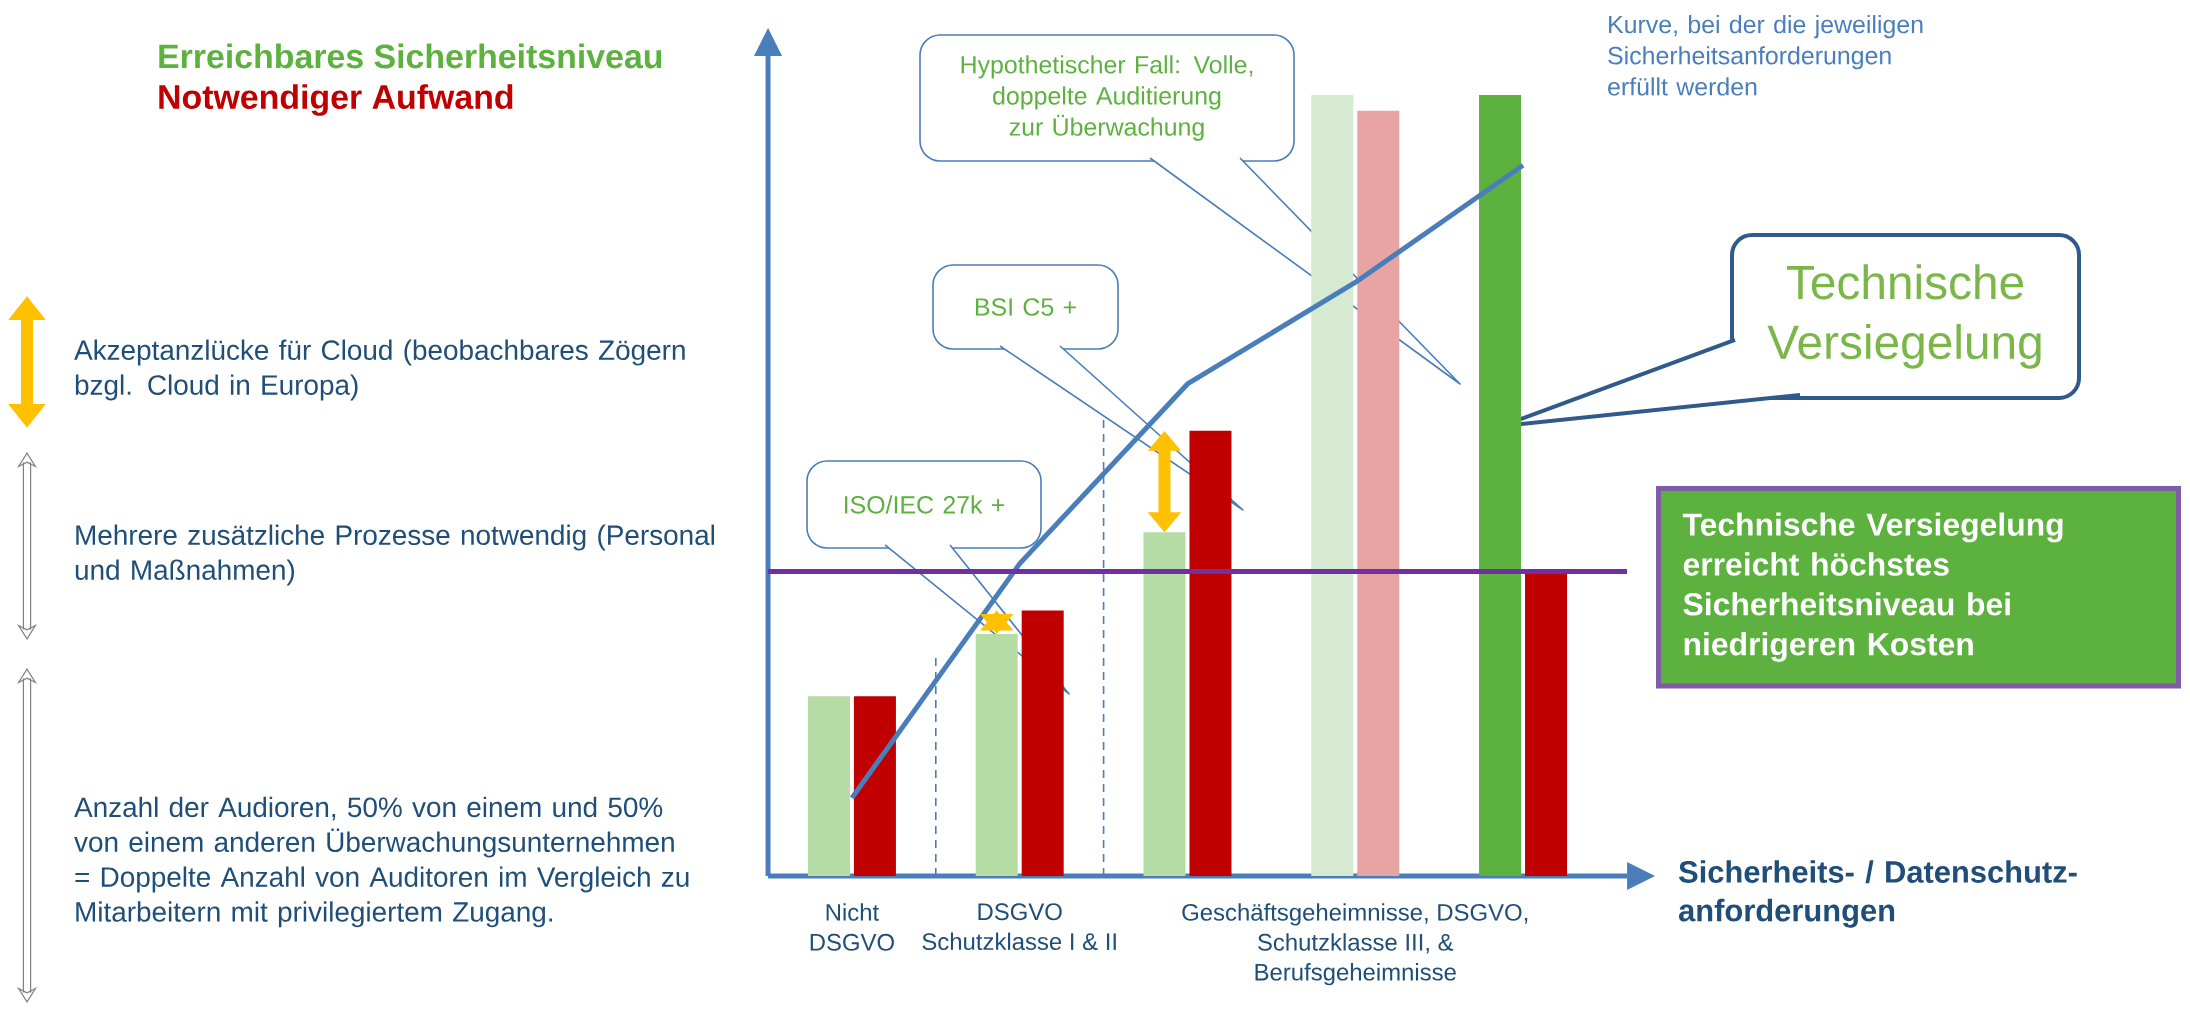 This screenshot has width=2190, height=1009. I want to click on text: Anzahl der Audioren, 50% von einem und 50% von einem anderen Überwachungsunternehmen = Doppelte Anzahl von Auditoren im Vergleich zu Mitarbeitern mit privilegiertem Zugang., so click(381, 862).